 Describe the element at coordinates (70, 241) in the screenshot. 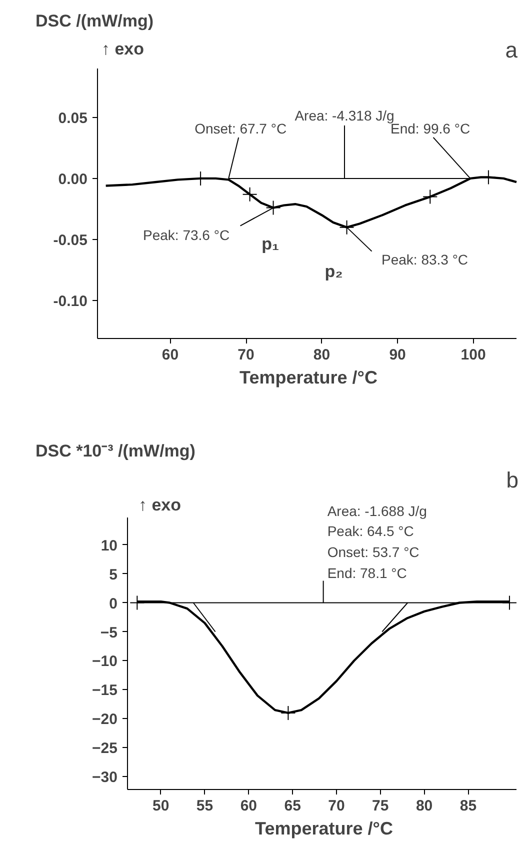

I see `y-tick-label: -0.05` at that location.